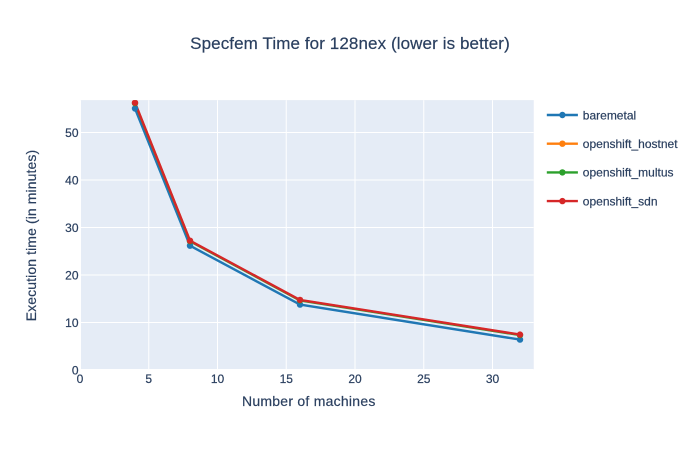  I want to click on svg-text: 5, so click(148, 379).